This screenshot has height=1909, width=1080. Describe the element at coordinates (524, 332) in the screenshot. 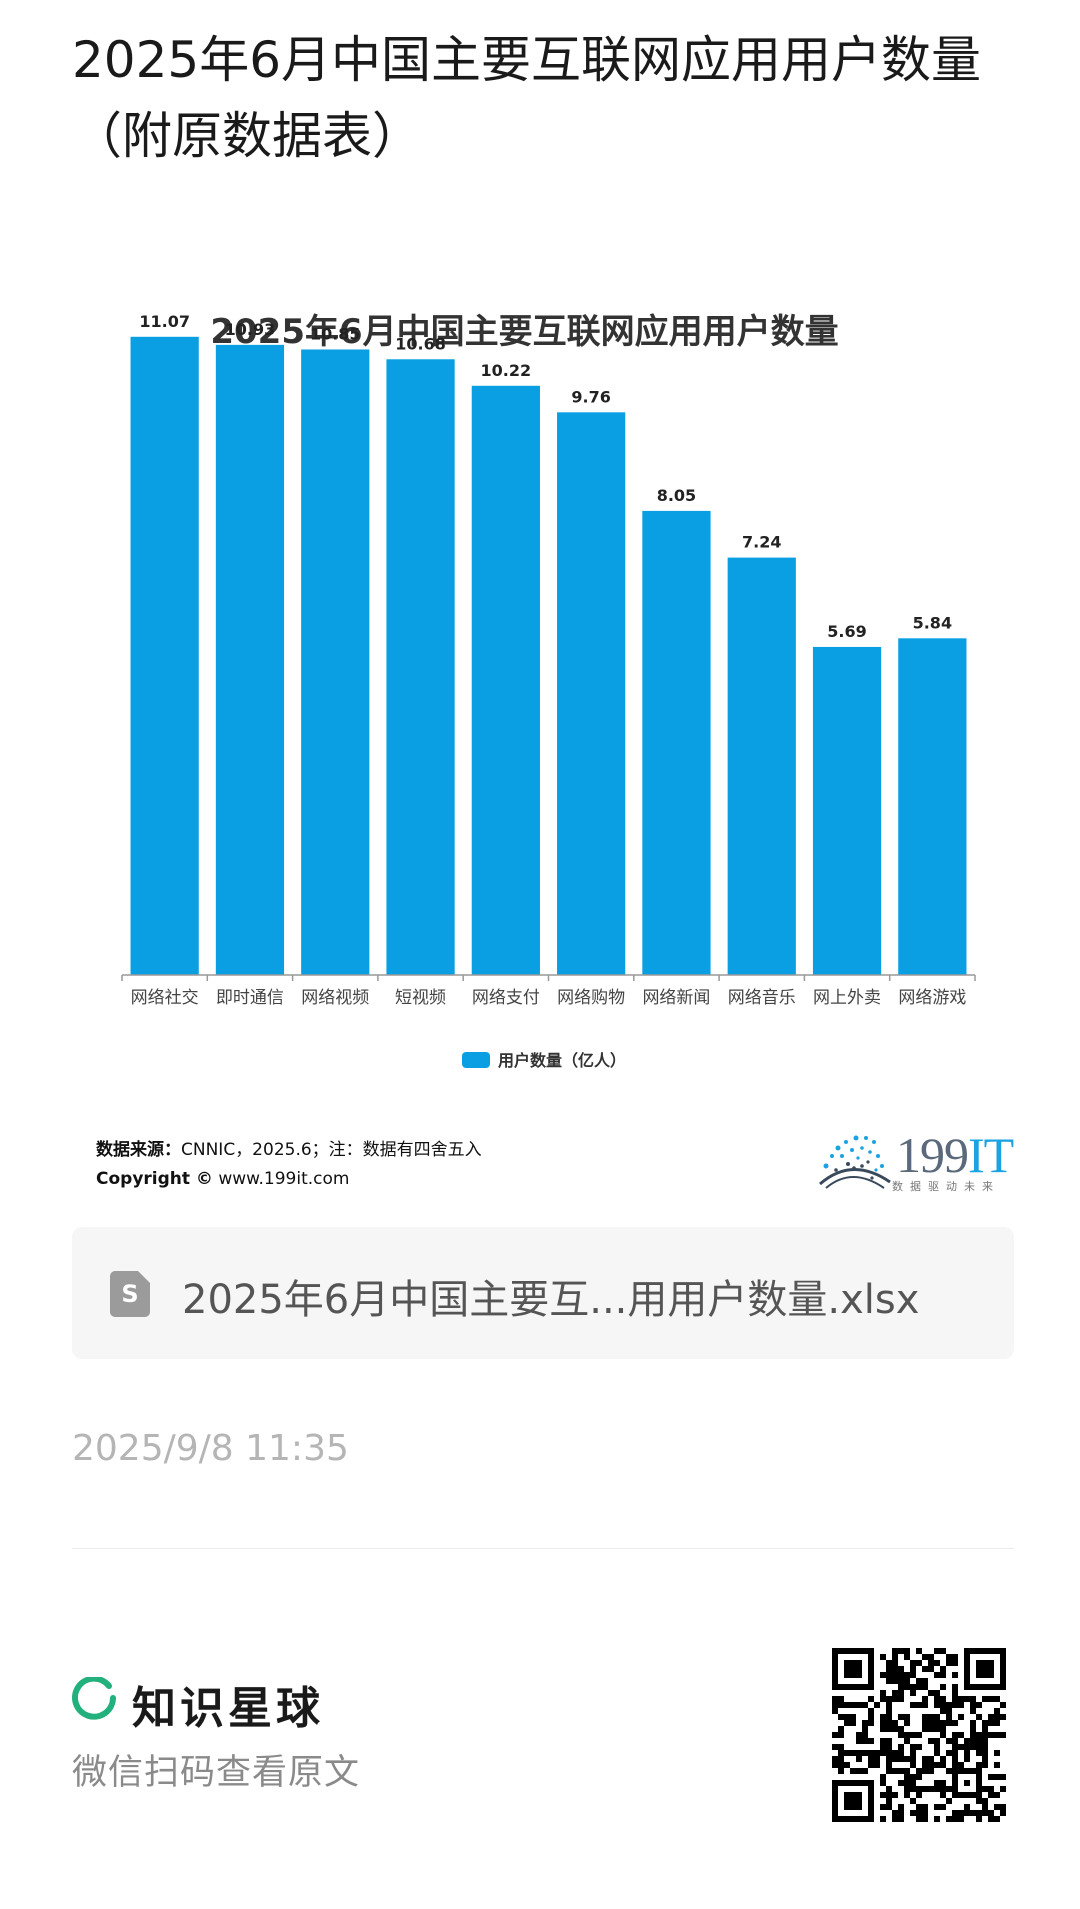

I see `chart-title: 2025年6月中国主要互联网应用用户数量` at that location.